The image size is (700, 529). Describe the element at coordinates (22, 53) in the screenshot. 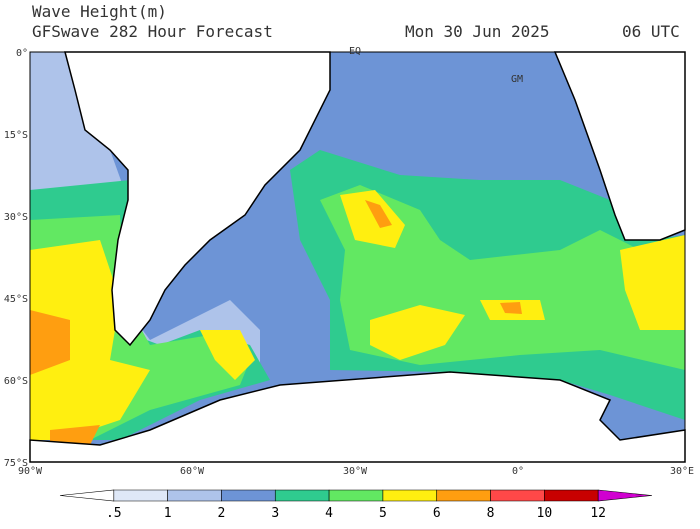

I see `lat-label: 0°` at that location.